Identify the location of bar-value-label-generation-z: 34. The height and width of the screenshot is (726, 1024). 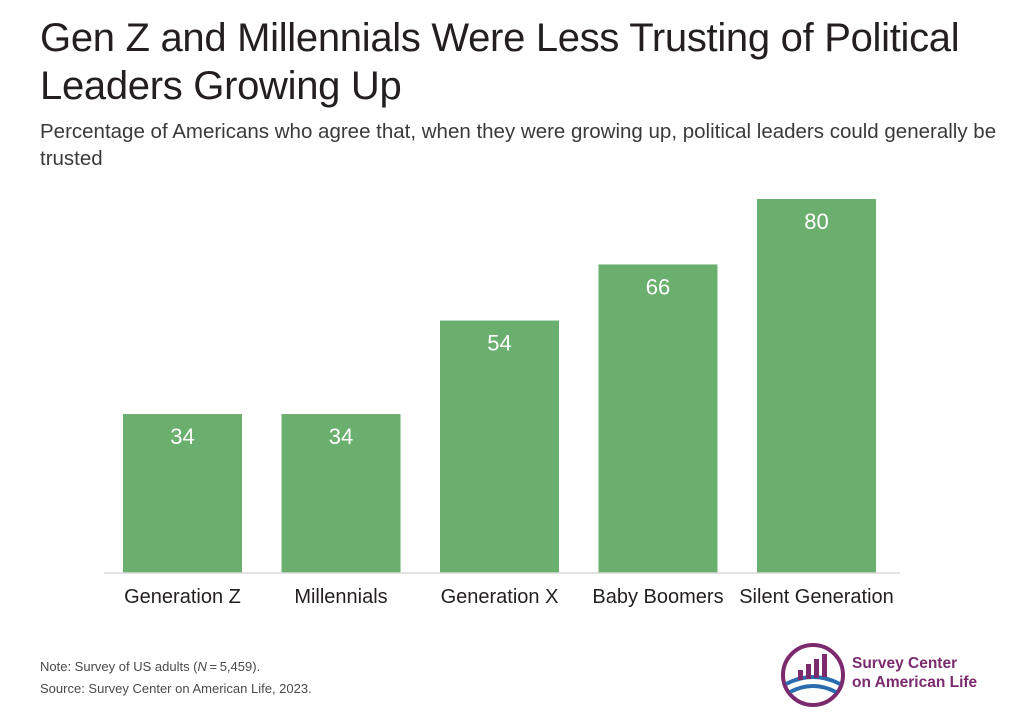
(182, 436).